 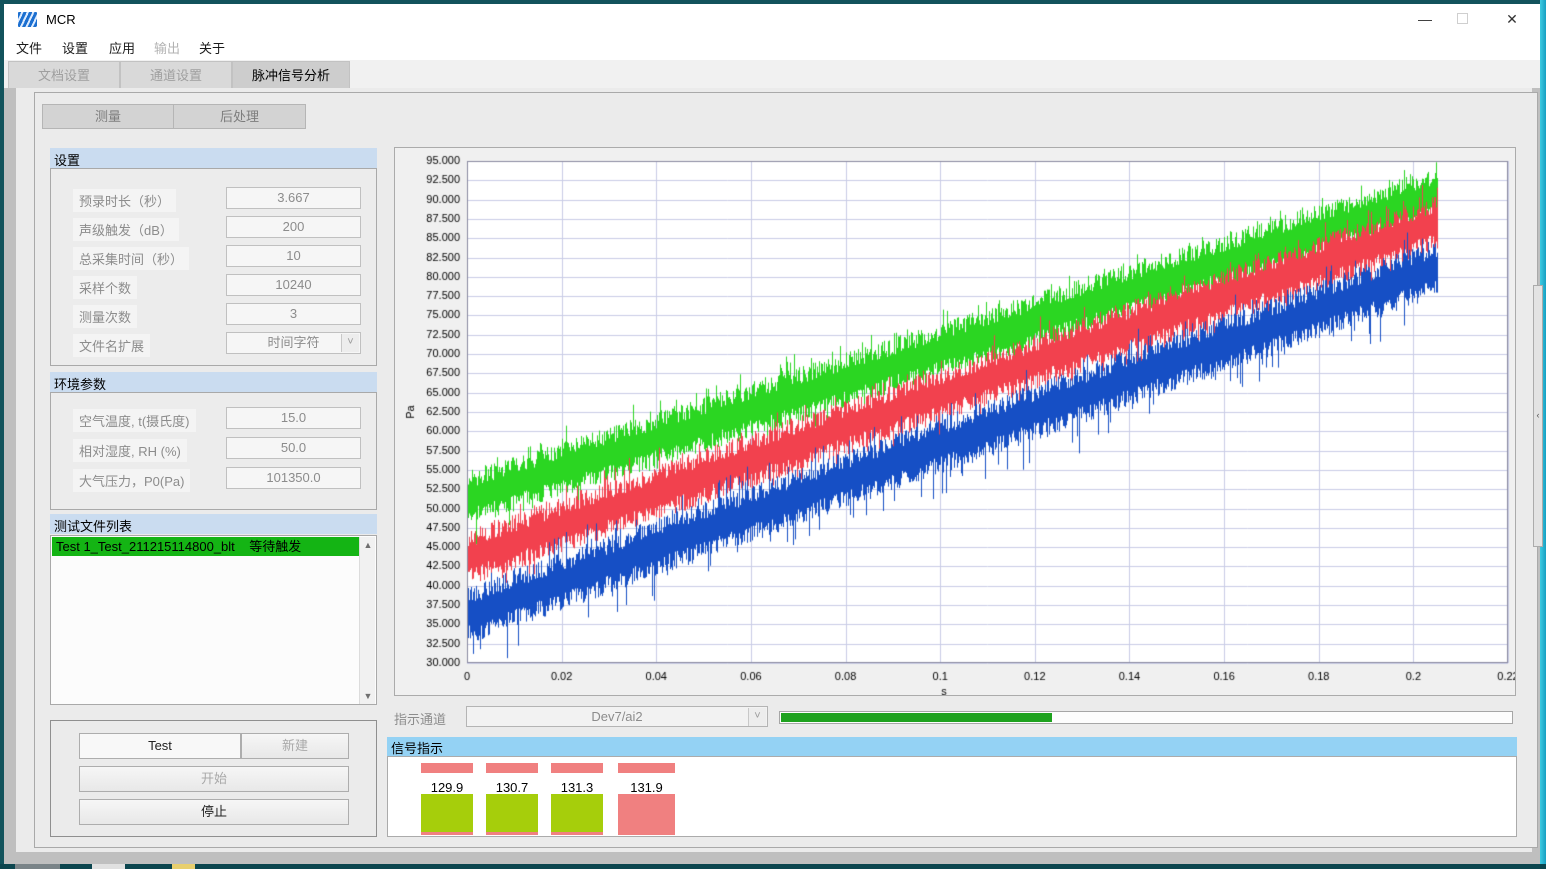 I want to click on environment-group-header: 环境参数, so click(x=213, y=382).